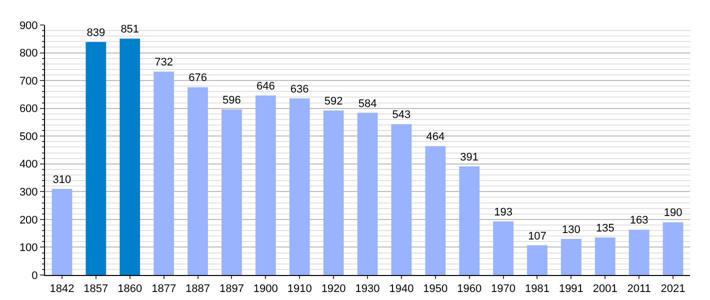  Describe the element at coordinates (197, 78) in the screenshot. I see `data-label: 676` at that location.